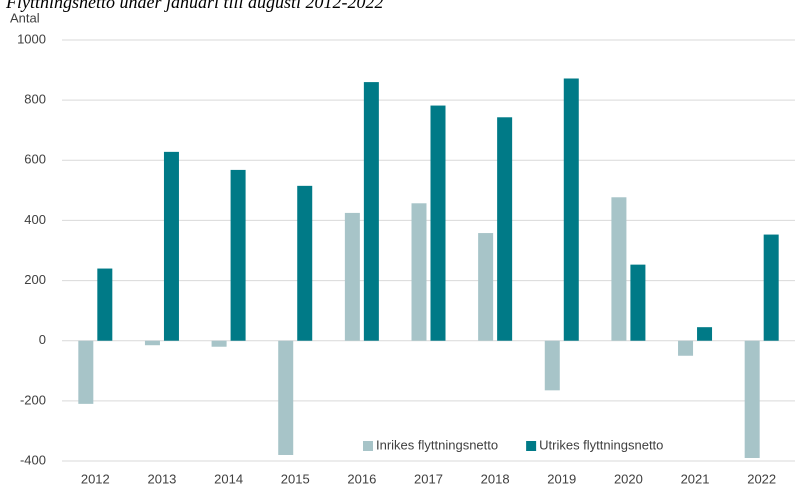  What do you see at coordinates (42, 339) in the screenshot?
I see `y-tick-label: 0` at bounding box center [42, 339].